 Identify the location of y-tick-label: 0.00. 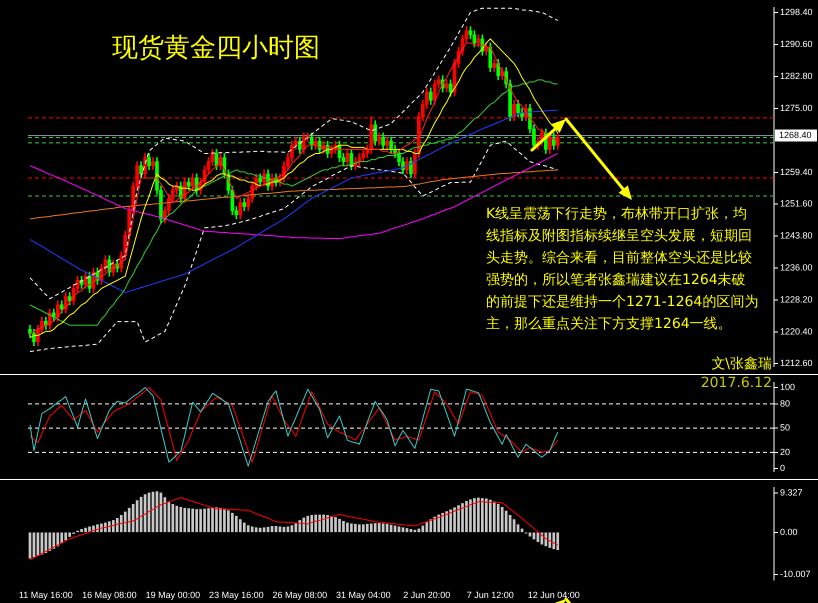
(789, 531).